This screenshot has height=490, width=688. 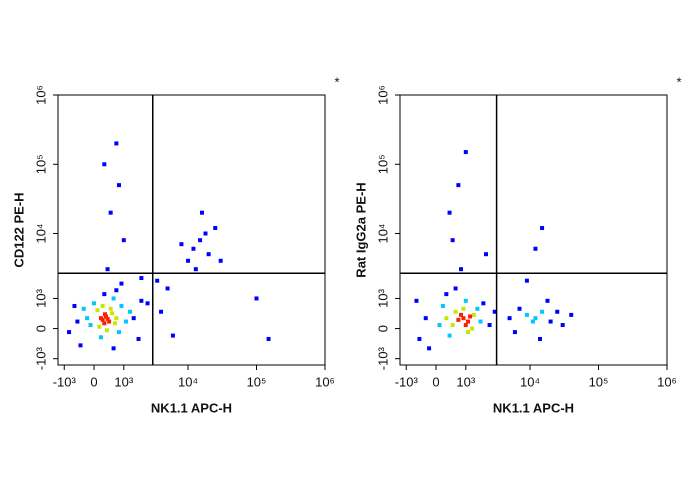 What do you see at coordinates (40, 95) in the screenshot?
I see `y-tick-label: 10⁶` at bounding box center [40, 95].